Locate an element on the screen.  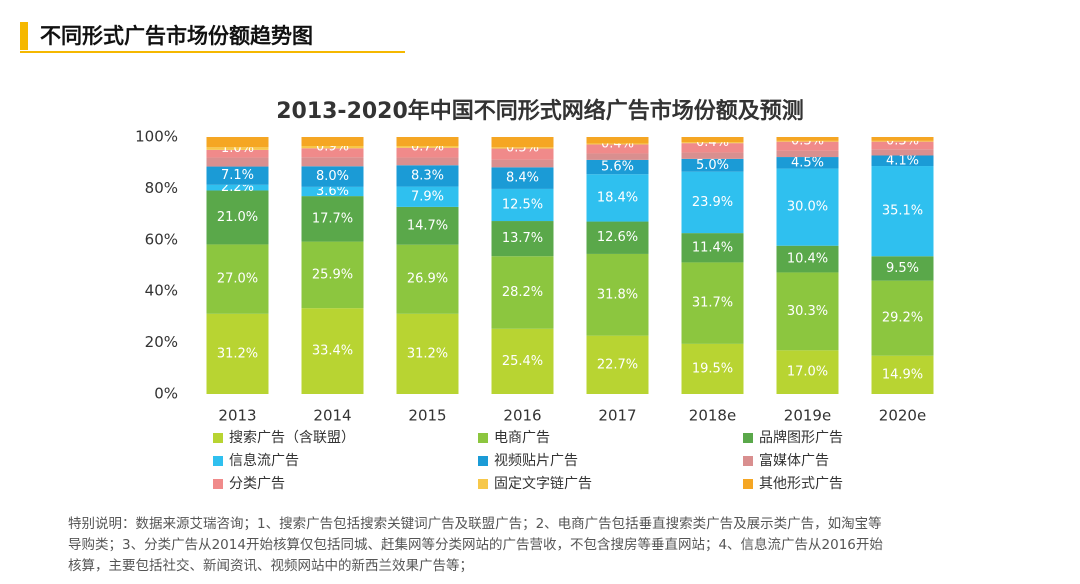
data-label: 9.5% is located at coordinates (902, 268).